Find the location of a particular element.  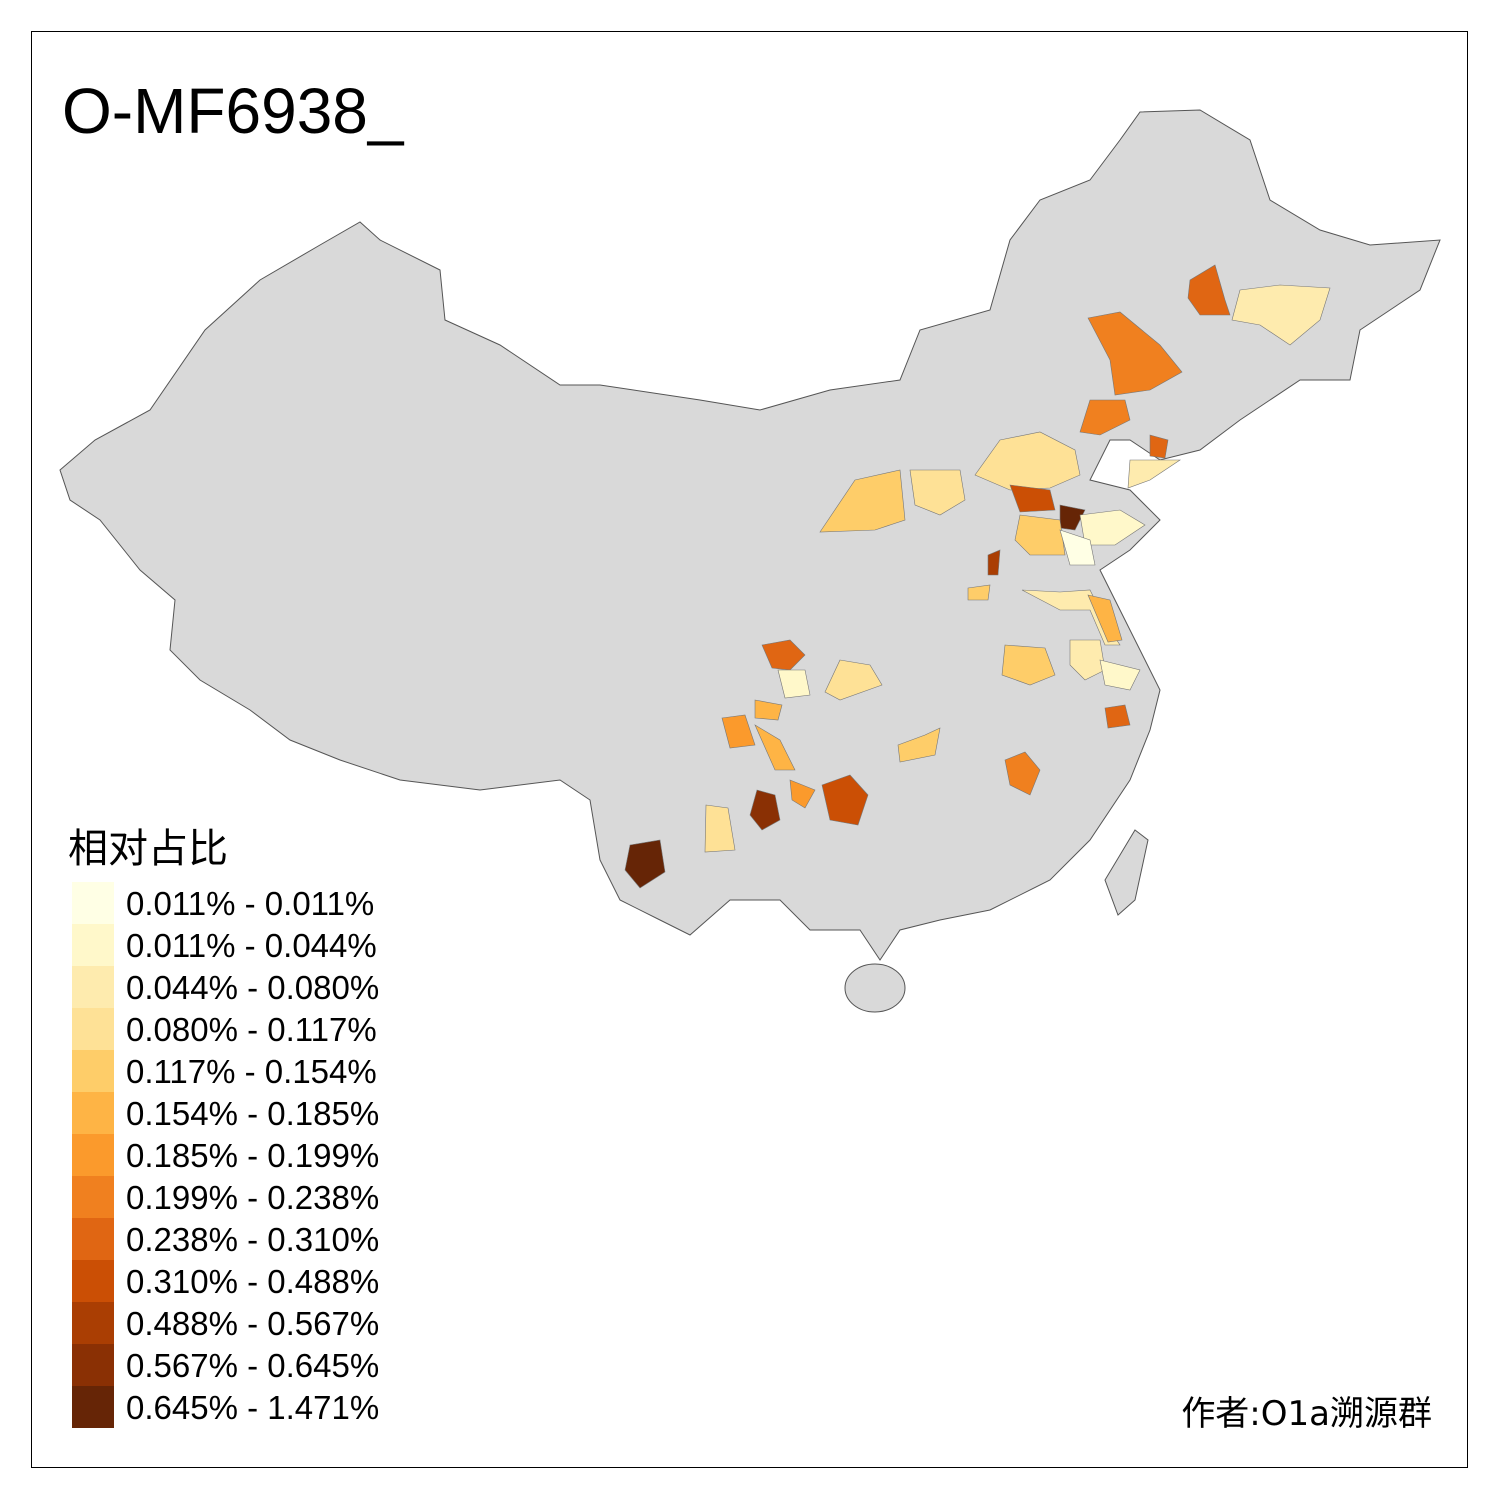

legend-label: 0.310% - 0.488% is located at coordinates (253, 1281).